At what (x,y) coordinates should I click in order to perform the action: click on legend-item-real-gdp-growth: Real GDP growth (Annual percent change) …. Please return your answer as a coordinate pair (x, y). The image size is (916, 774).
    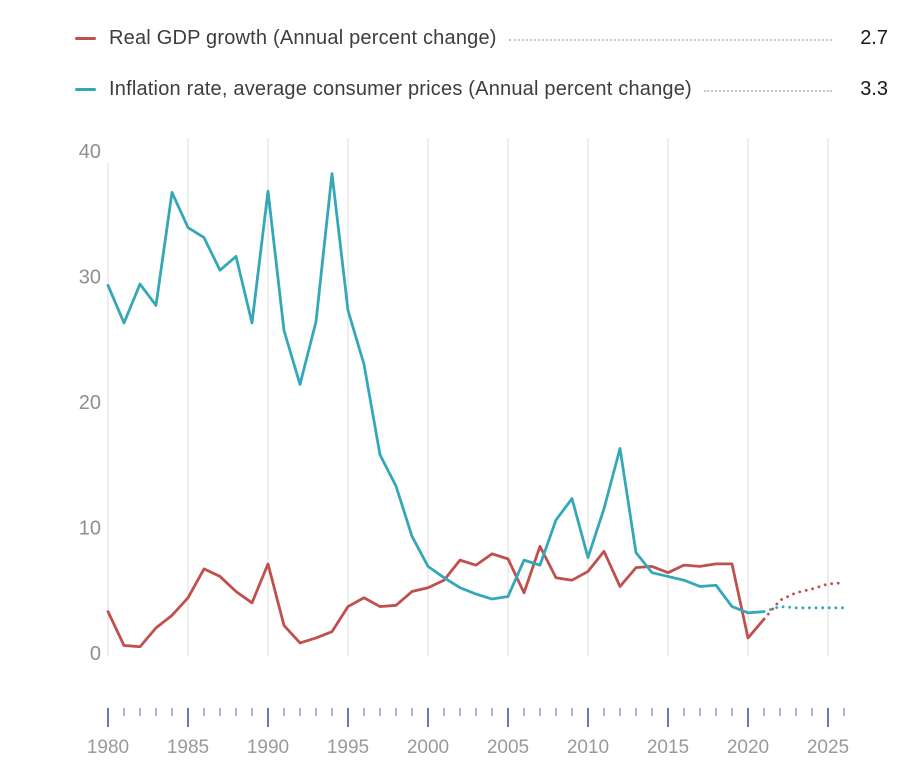
    Looking at the image, I should click on (481, 38).